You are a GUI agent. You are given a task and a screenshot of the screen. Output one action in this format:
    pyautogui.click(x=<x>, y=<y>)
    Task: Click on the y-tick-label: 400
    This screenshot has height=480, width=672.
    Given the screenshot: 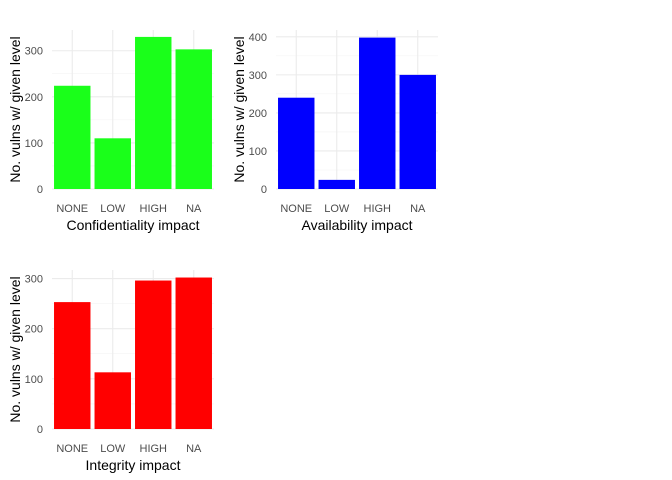 What is the action you would take?
    pyautogui.click(x=258, y=38)
    